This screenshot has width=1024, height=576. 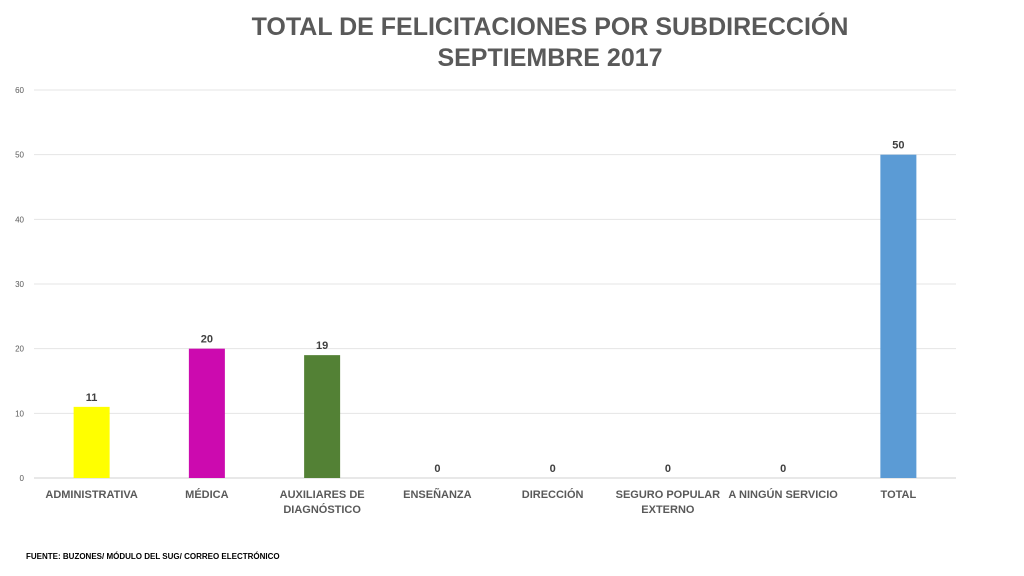 I want to click on x-tick-label: AUXILIARES DE DIAGNÓSTICO, so click(x=322, y=502).